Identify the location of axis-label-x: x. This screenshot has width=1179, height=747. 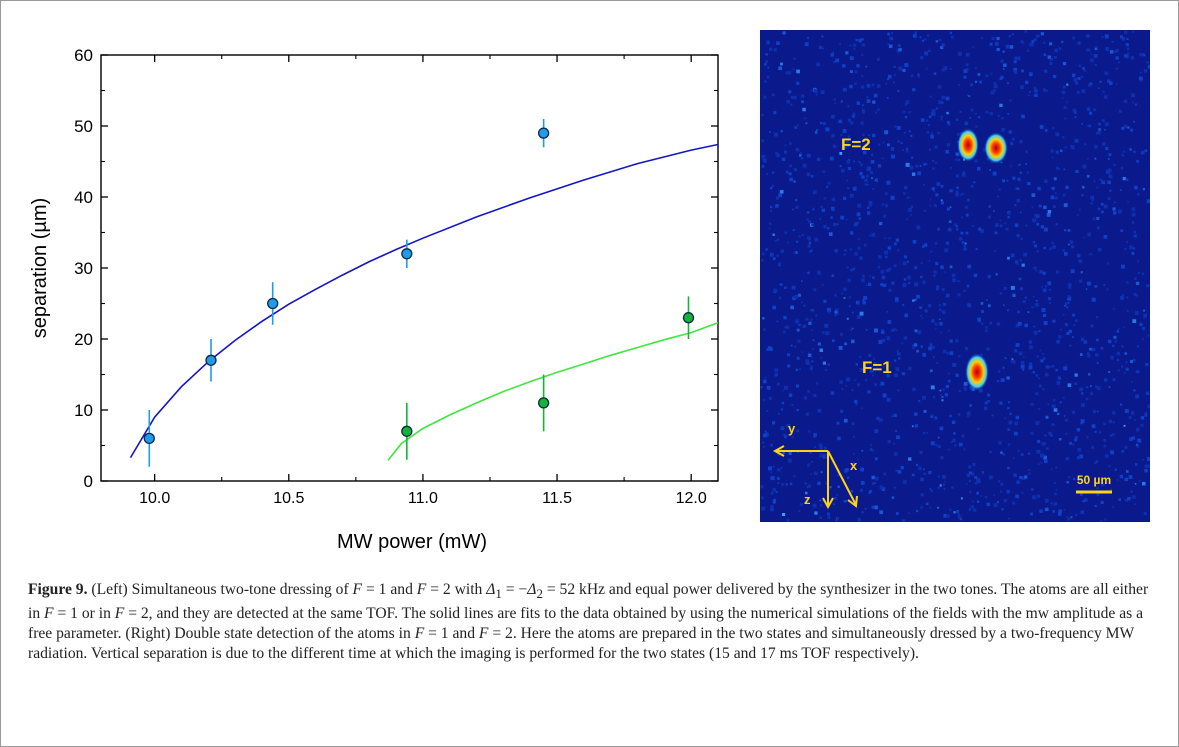
(854, 465).